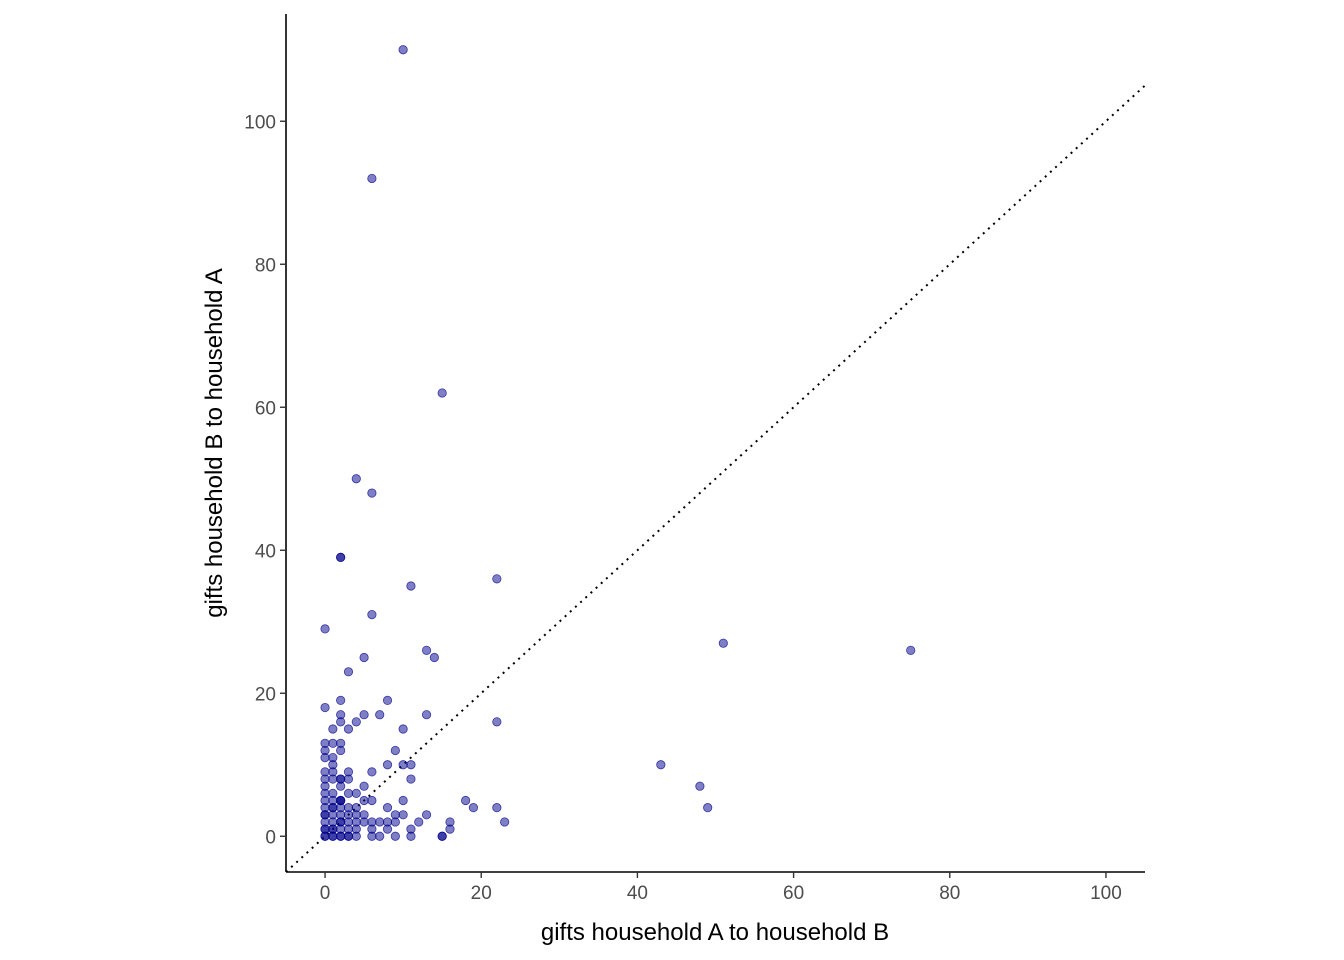 This screenshot has height=960, width=1344. What do you see at coordinates (637, 893) in the screenshot?
I see `x-tick-label: 40` at bounding box center [637, 893].